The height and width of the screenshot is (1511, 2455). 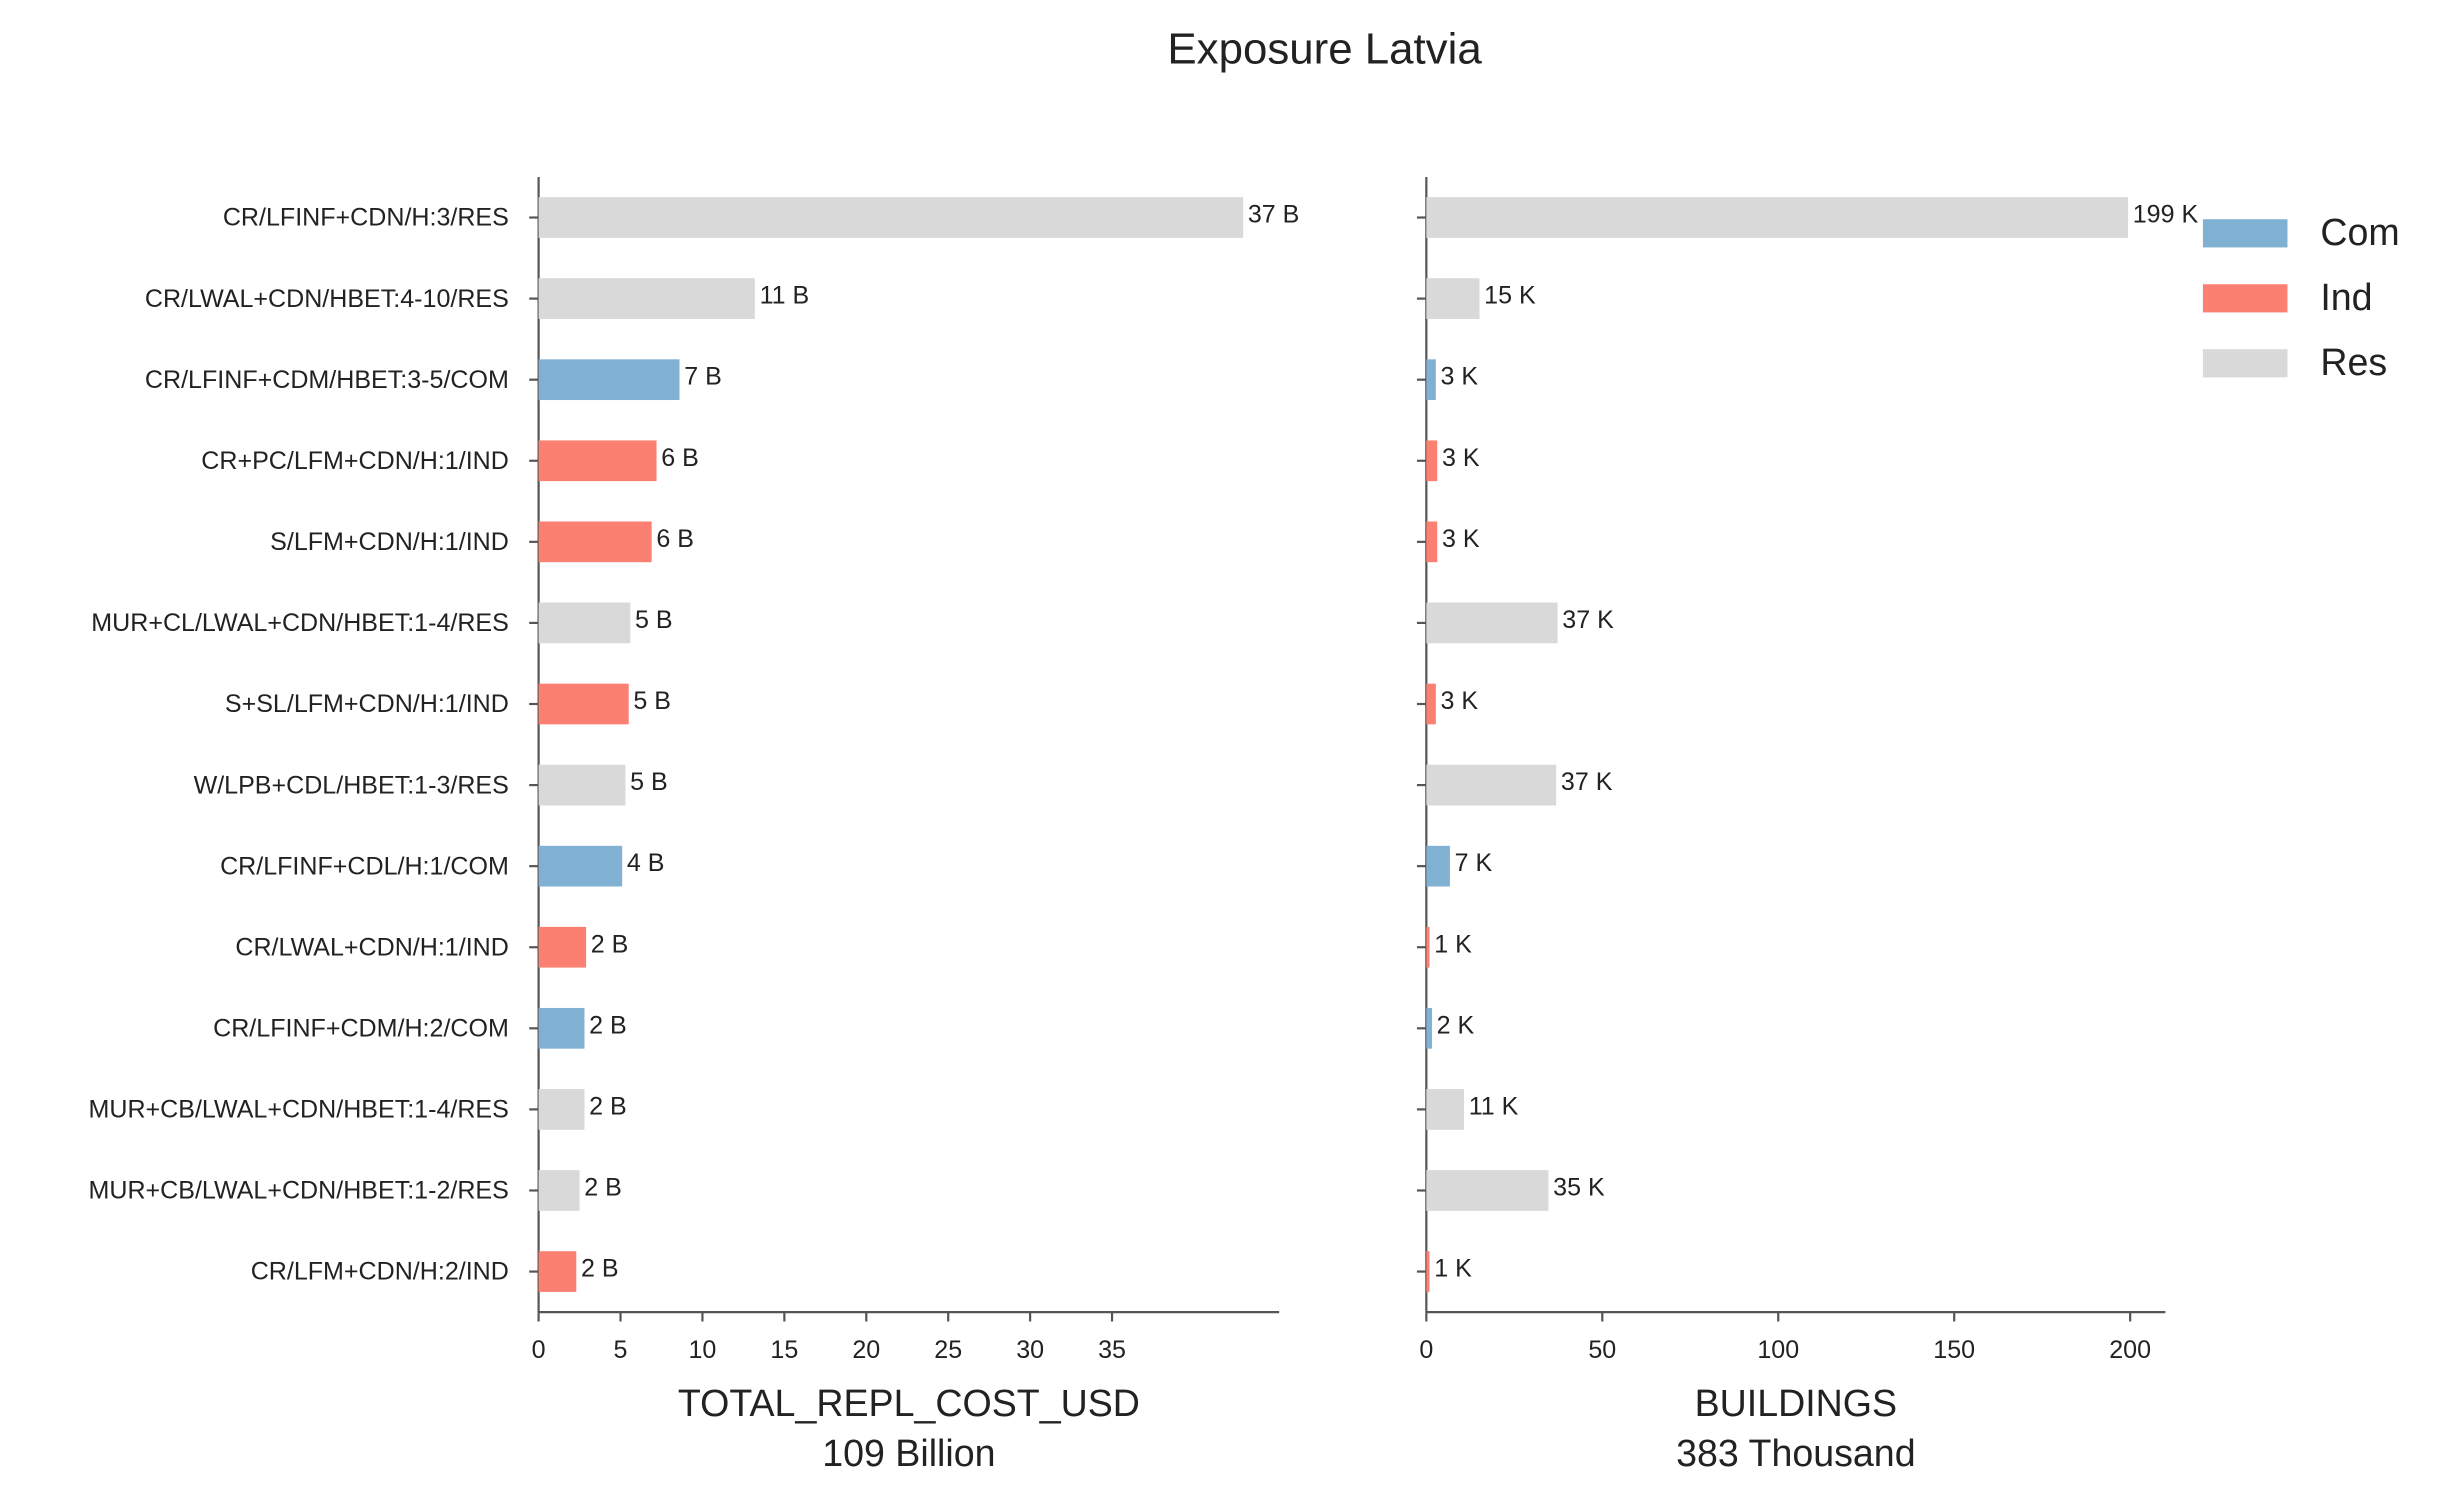 I want to click on y-tick-label: W/LPB+CDL/HBET:1-3/RES, so click(x=351, y=785).